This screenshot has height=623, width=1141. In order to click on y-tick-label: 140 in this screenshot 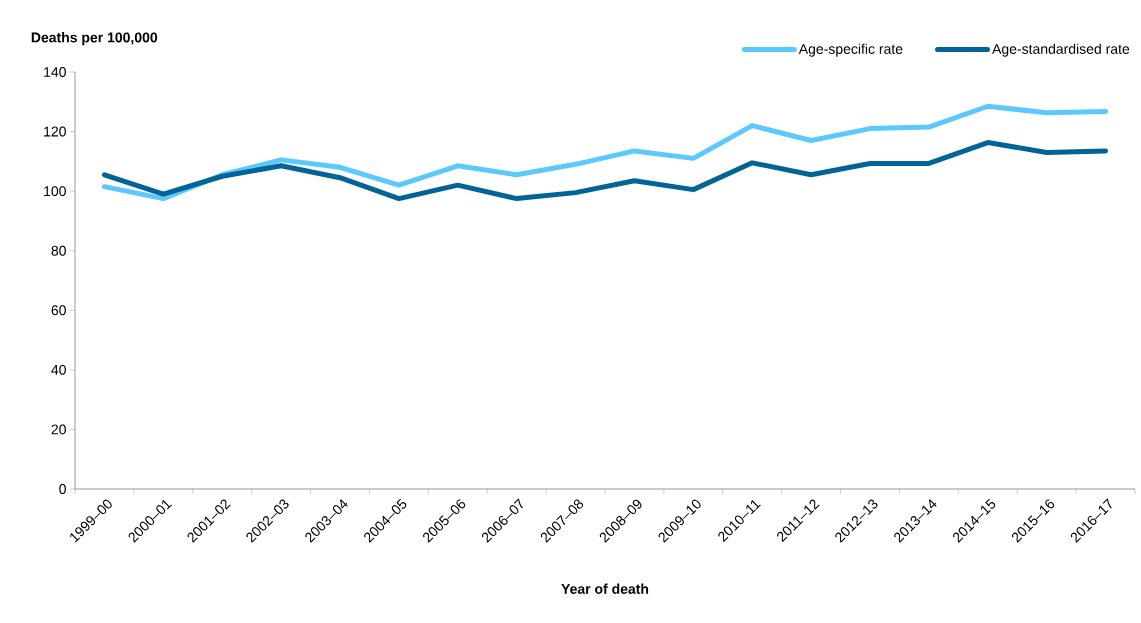, I will do `click(55, 72)`.